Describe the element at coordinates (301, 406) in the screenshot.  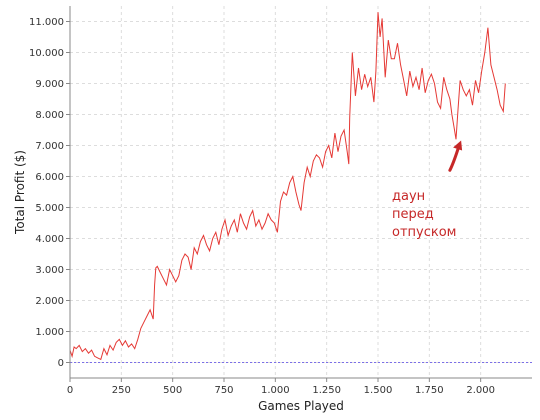
I see `x-axis-title: Games Played` at that location.